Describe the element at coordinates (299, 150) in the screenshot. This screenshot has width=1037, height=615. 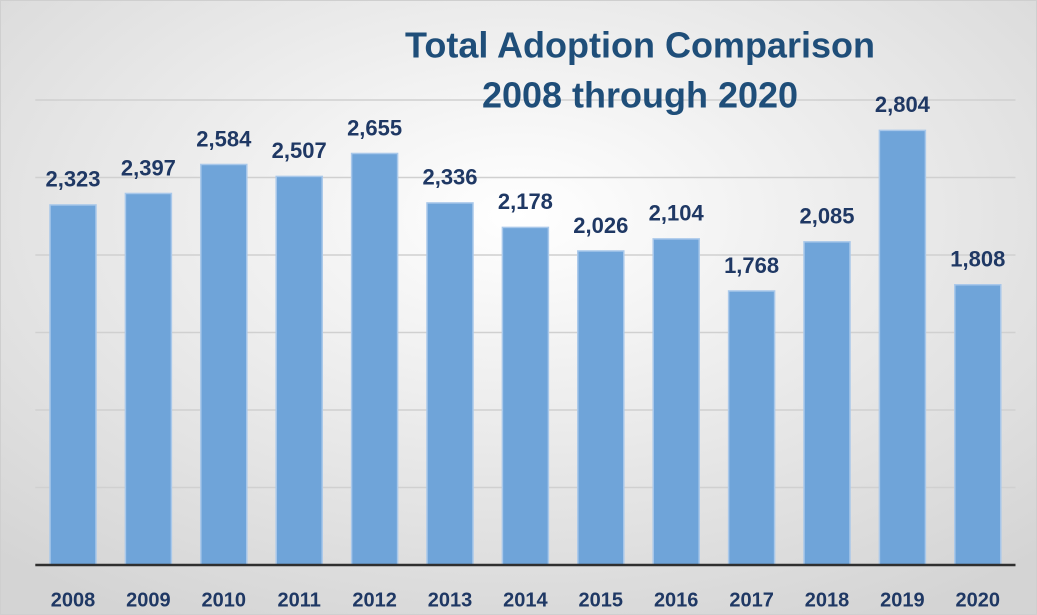
I see `data-label: 2,507` at that location.